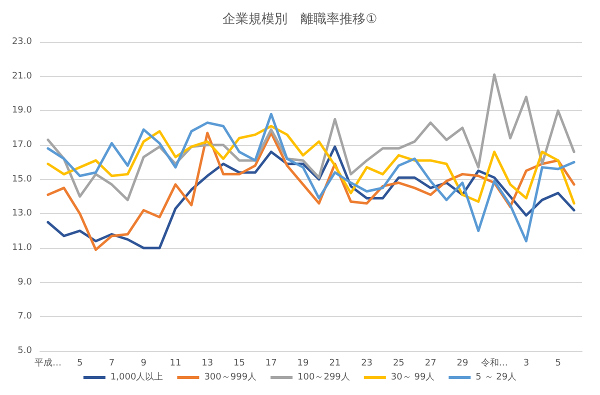  I want to click on legend-label: 5 ～ 29人, so click(496, 377).